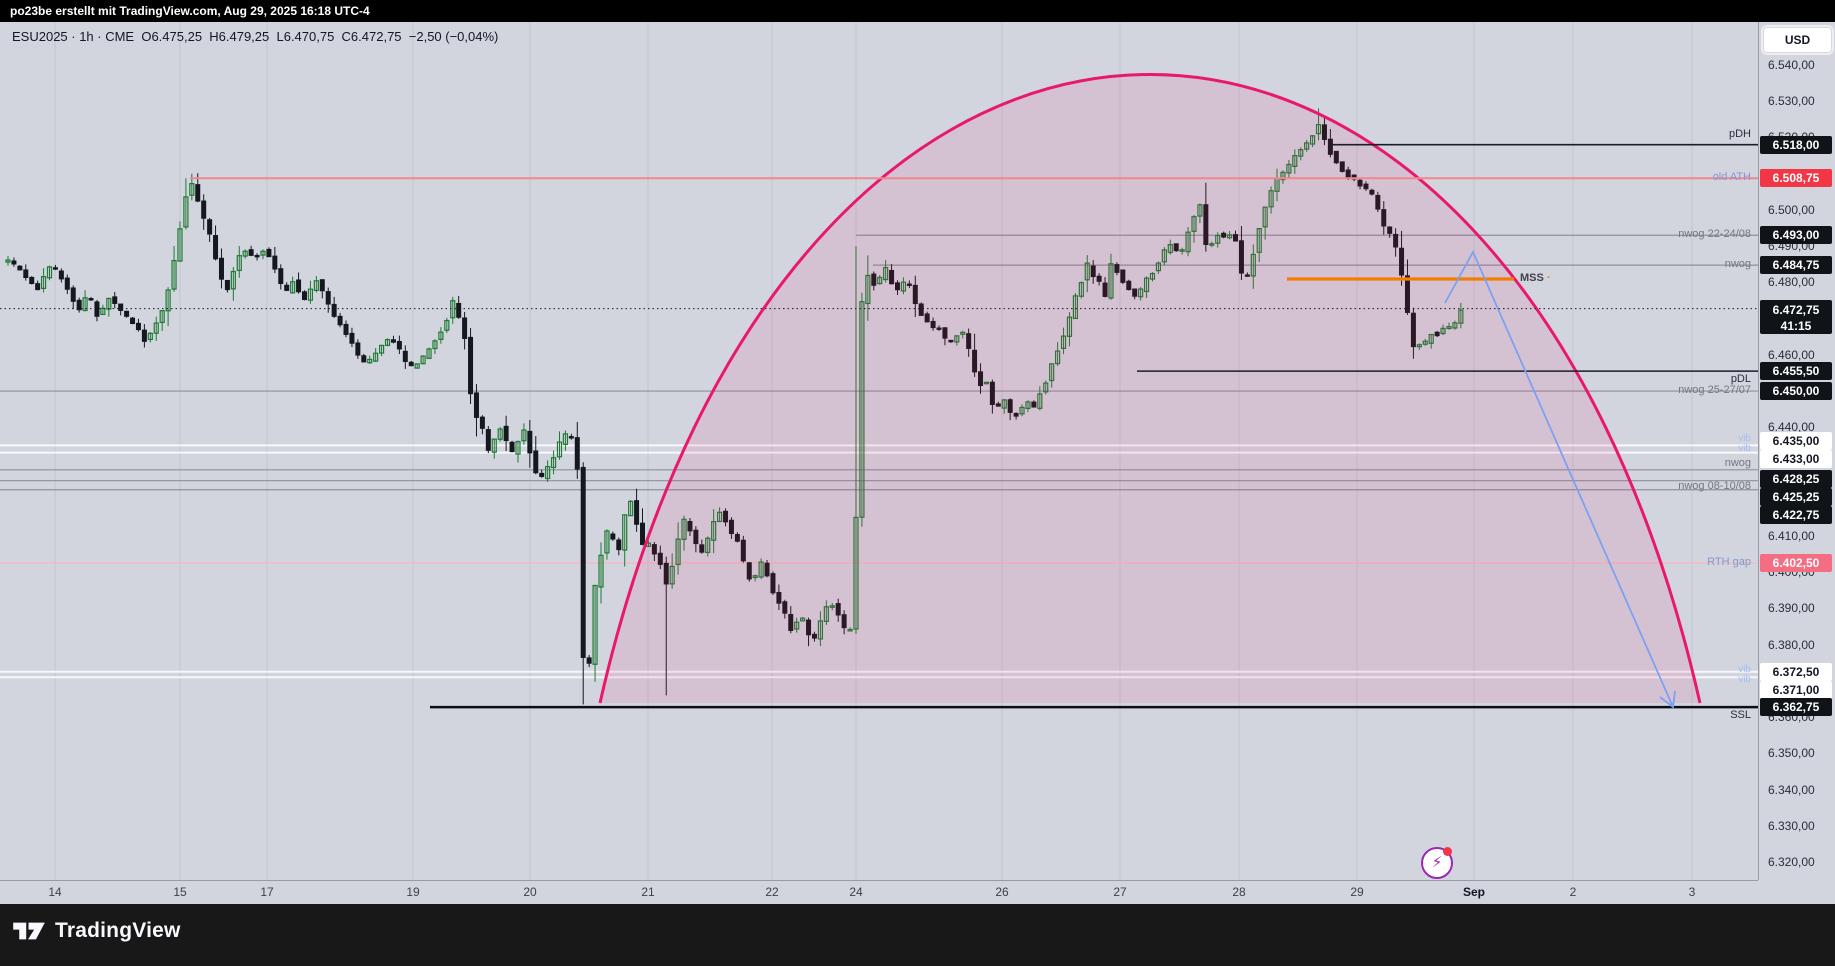 This screenshot has width=1835, height=966. Describe the element at coordinates (1791, 354) in the screenshot. I see `price-tick: 6.460,00` at that location.